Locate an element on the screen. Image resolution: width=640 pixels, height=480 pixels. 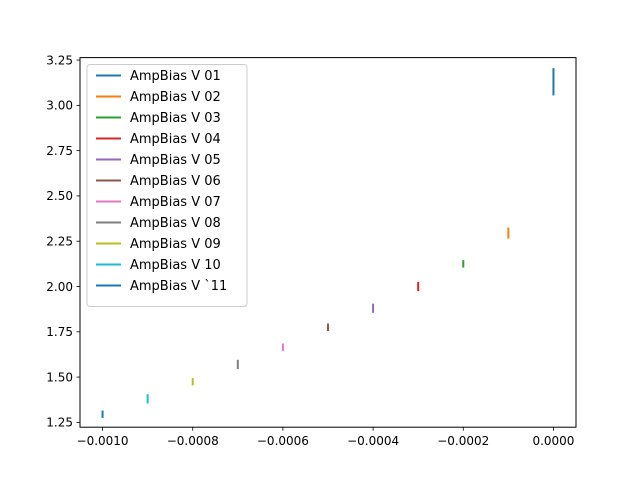
legend-box is located at coordinates (167, 185).